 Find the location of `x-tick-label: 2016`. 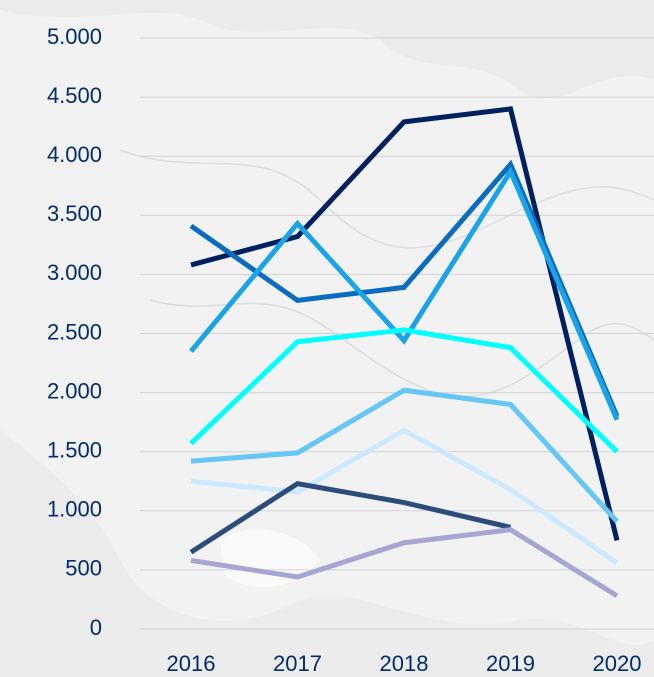

x-tick-label: 2016 is located at coordinates (191, 663).